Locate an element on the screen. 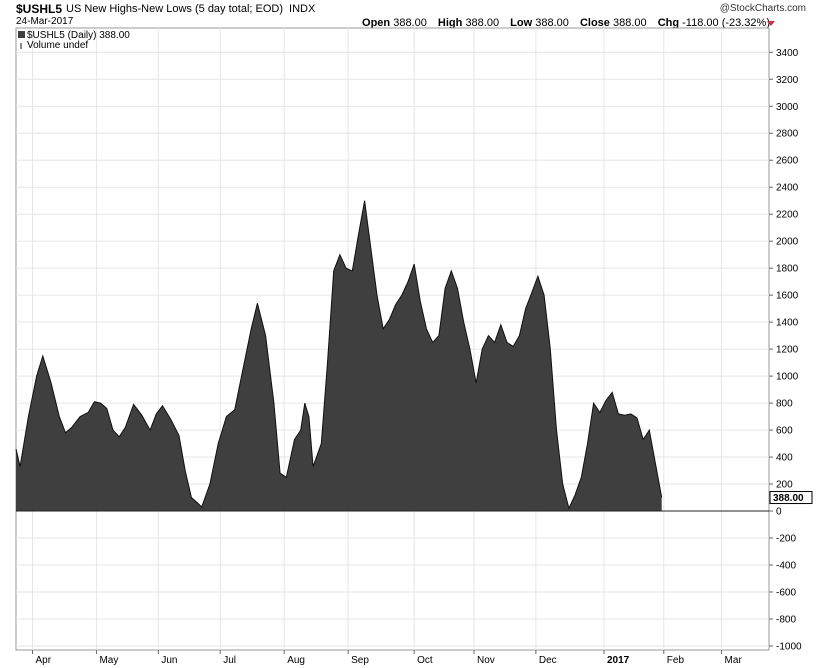  description-text: US New Highs-New Lows (5 day total; EOD) is located at coordinates (175, 9).